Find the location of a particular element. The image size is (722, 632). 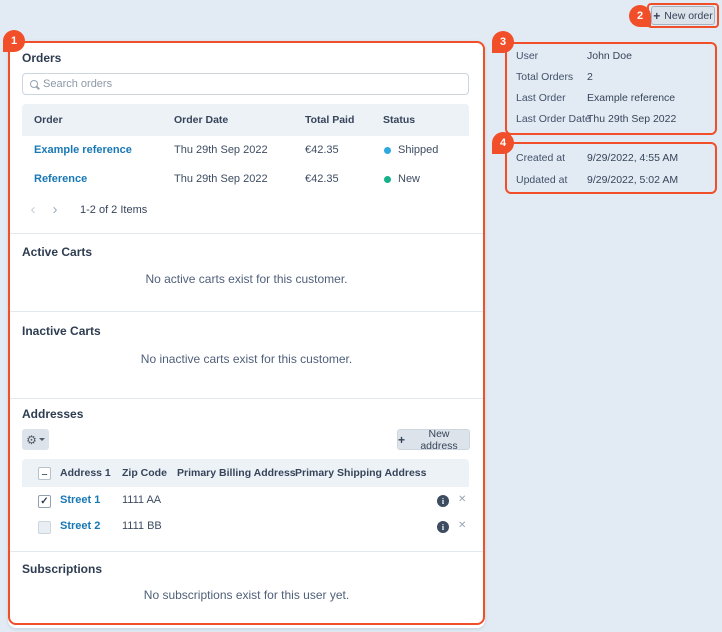

orders-search is located at coordinates (245, 84).